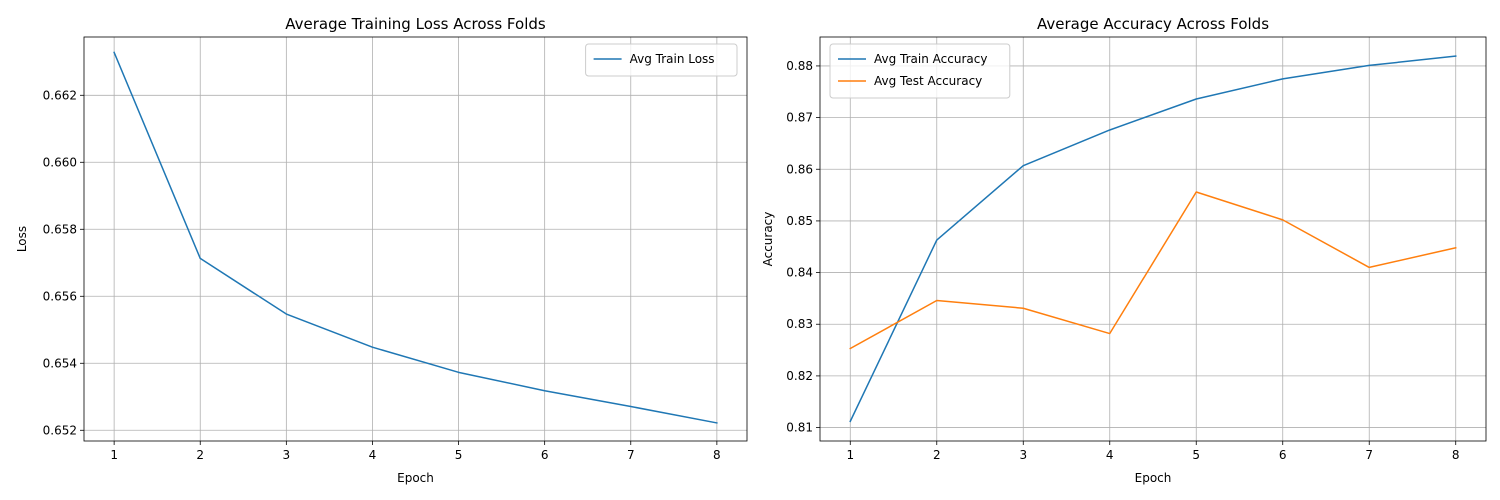 This screenshot has width=1500, height=500. Describe the element at coordinates (799, 273) in the screenshot. I see `y-tick-label: 0.84` at that location.